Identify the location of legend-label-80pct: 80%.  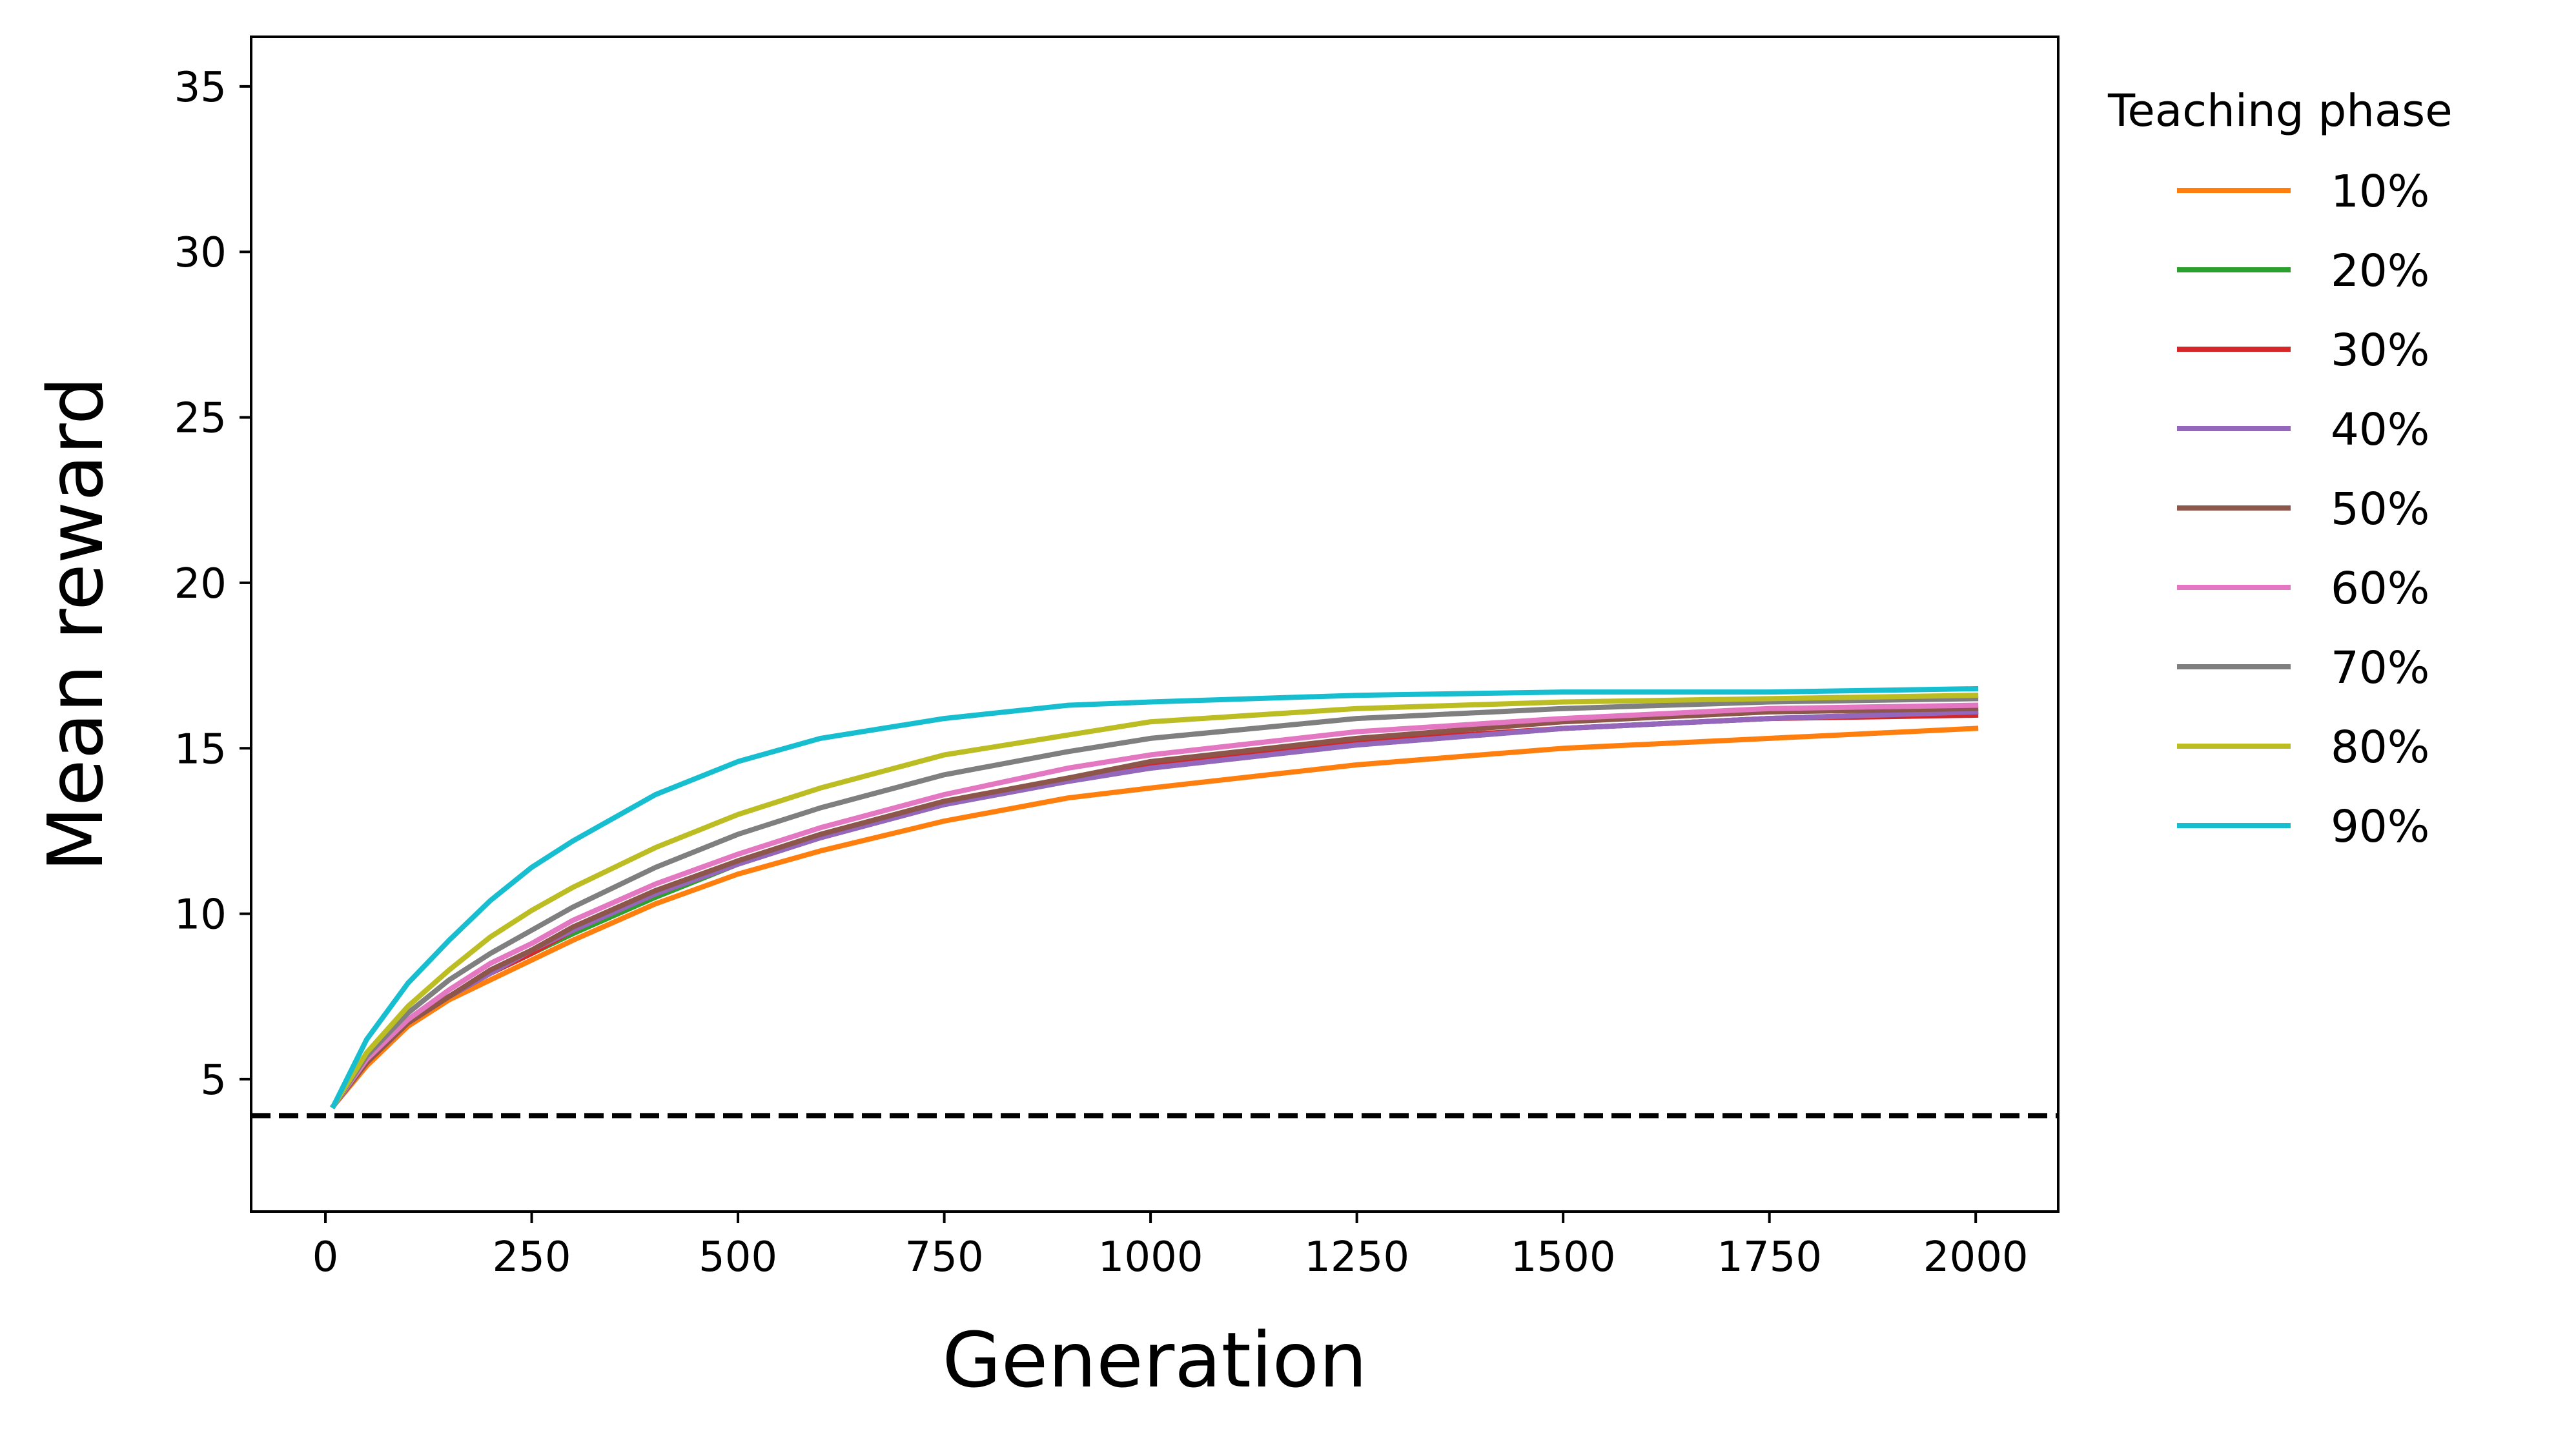
(2380, 747).